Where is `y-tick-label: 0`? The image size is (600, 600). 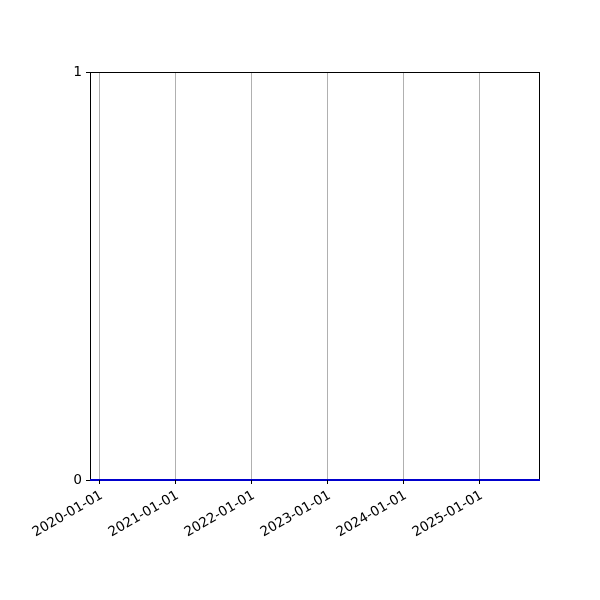
y-tick-label: 0 is located at coordinates (77, 480).